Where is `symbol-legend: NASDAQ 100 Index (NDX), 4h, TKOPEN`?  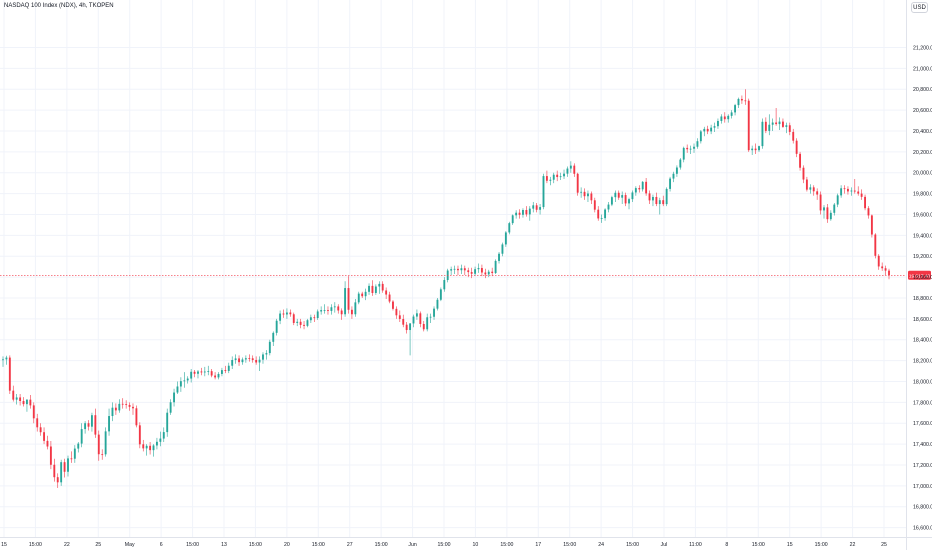
symbol-legend: NASDAQ 100 Index (NDX), 4h, TKOPEN is located at coordinates (59, 6).